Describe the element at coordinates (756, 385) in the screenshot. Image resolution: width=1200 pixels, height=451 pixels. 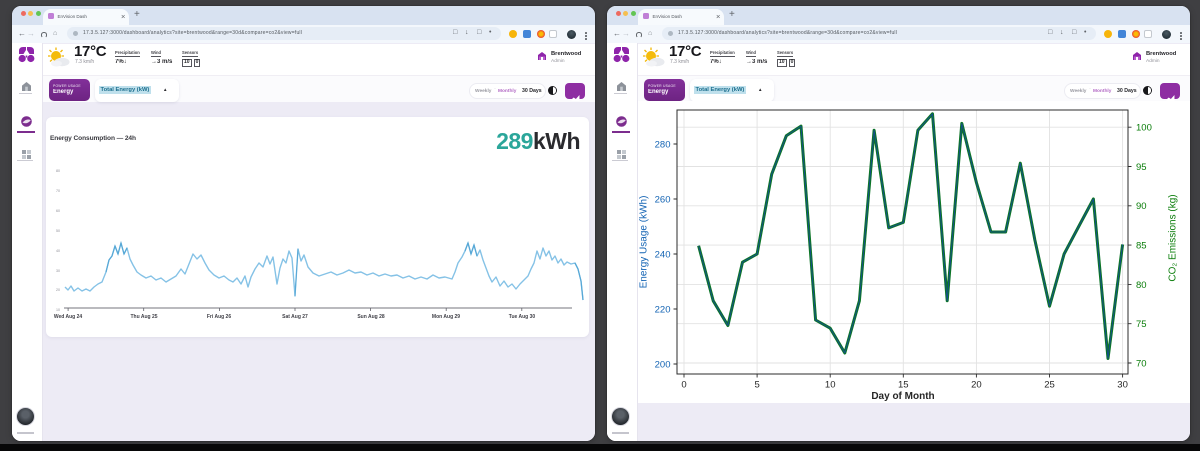
I see `svg-text: 5` at that location.